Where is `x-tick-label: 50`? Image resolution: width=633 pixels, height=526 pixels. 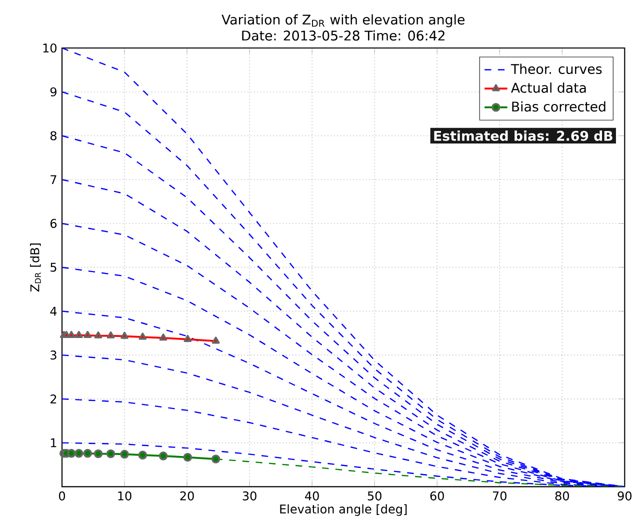
x-tick-label: 50 is located at coordinates (375, 495).